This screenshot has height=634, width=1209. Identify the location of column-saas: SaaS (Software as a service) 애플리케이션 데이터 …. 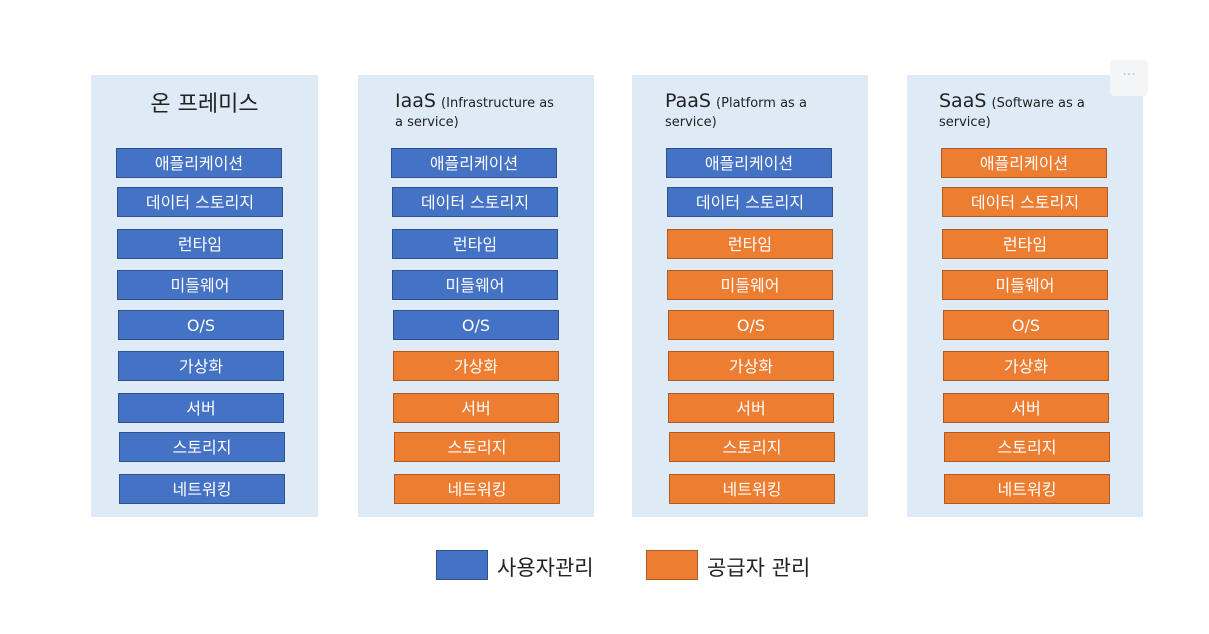
(1025, 296).